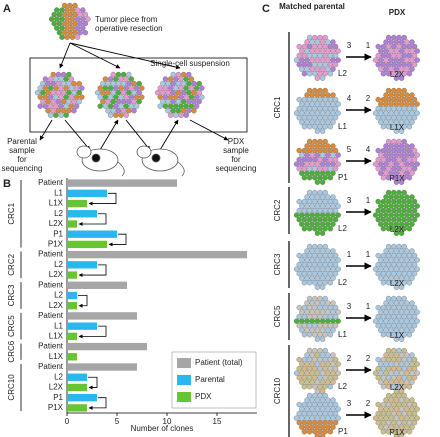 The height and width of the screenshot is (437, 440). Describe the element at coordinates (130, 161) in the screenshot. I see `mouse` at that location.